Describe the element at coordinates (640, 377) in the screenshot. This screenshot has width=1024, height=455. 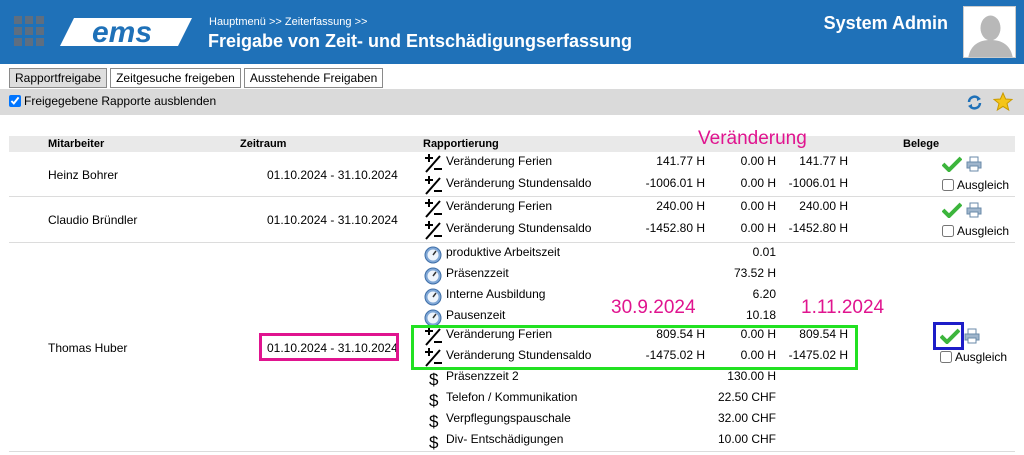
I see `report-line: $ Präsenzzeit 2 130.00 H` at that location.